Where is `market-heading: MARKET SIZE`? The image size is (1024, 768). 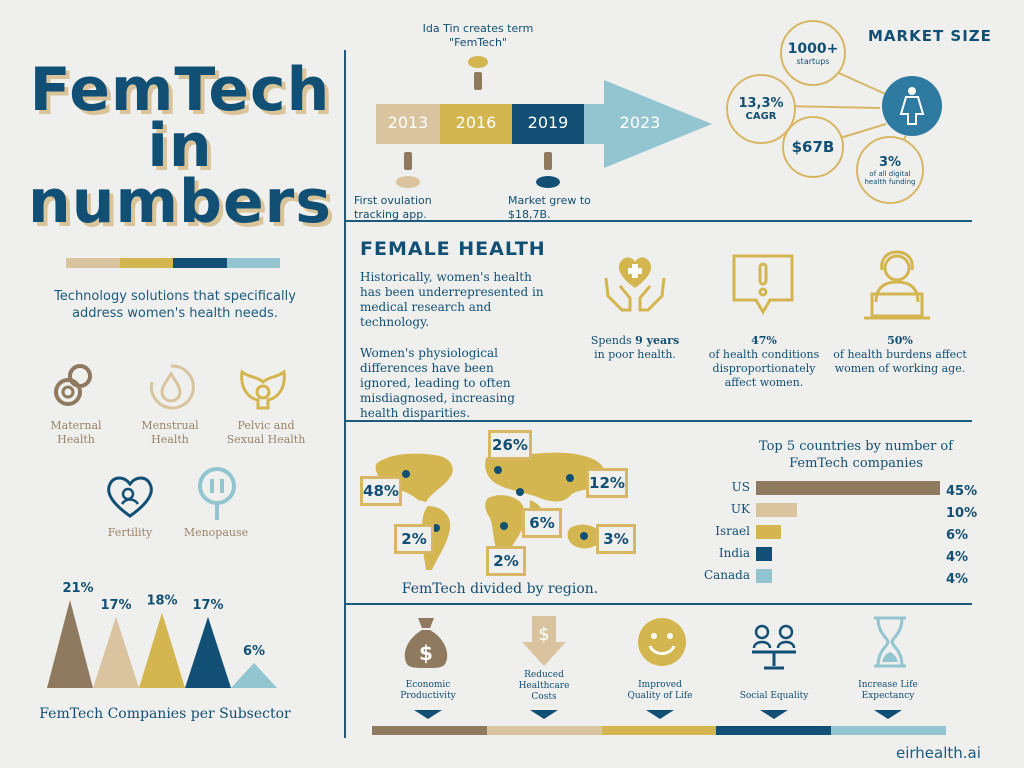 market-heading: MARKET SIZE is located at coordinates (930, 36).